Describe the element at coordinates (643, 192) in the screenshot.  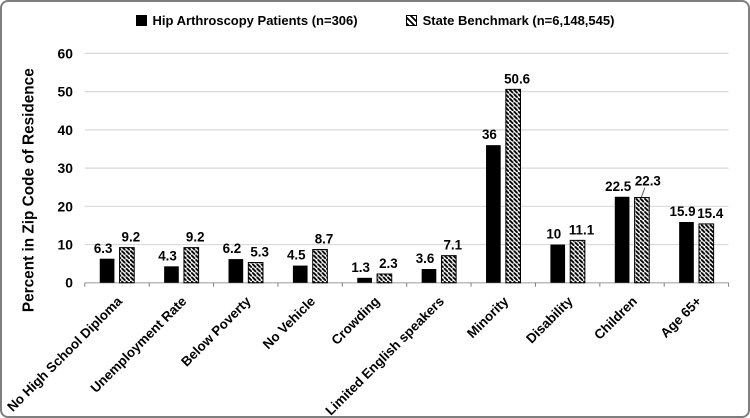
I see `callout-leader-line` at that location.